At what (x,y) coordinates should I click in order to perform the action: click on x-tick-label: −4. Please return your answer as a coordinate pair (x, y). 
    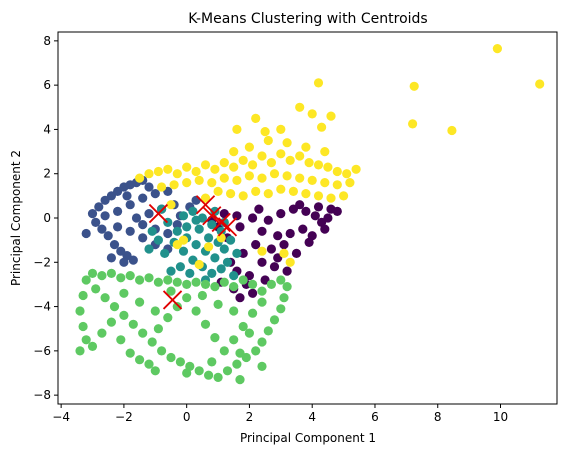
    Looking at the image, I should click on (61, 417).